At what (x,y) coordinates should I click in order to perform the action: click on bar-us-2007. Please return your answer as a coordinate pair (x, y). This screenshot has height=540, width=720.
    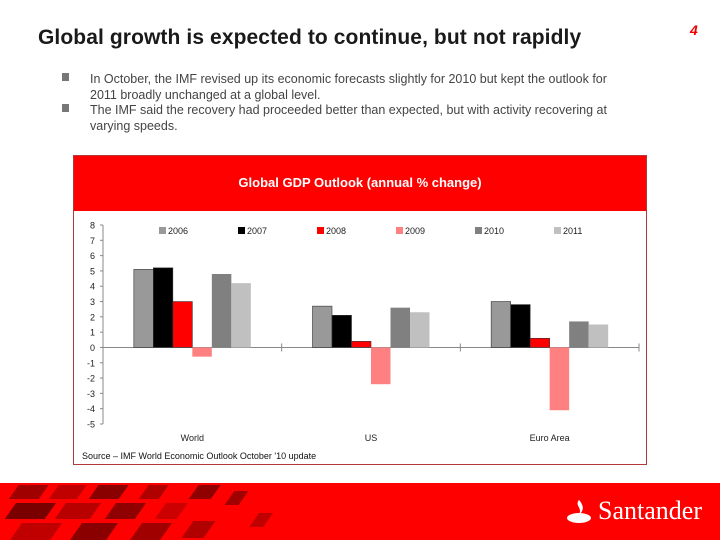
    Looking at the image, I should click on (341, 331).